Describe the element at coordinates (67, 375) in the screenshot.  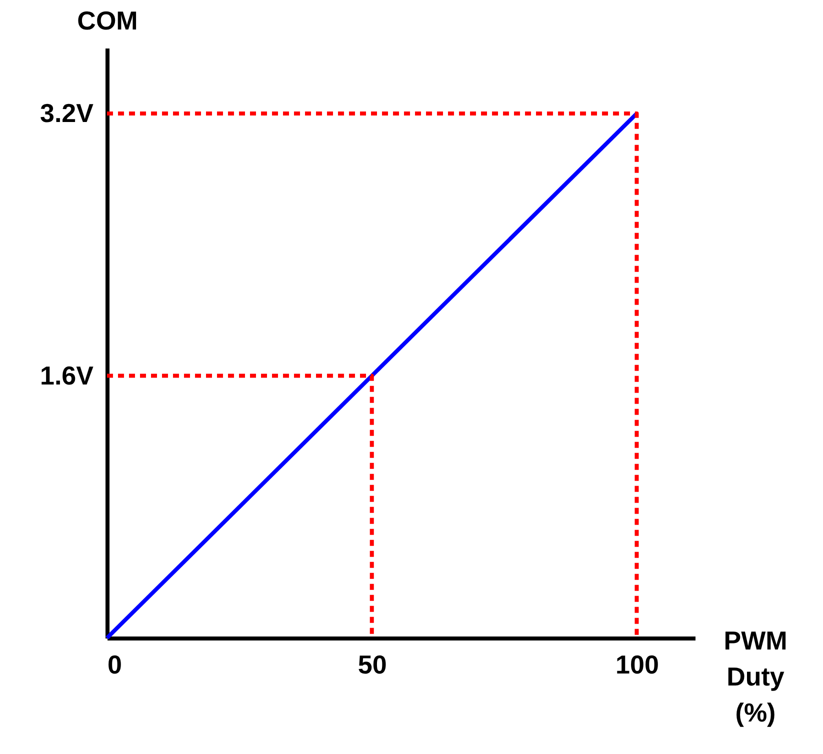
I see `y-tick-label: 1.6V` at that location.